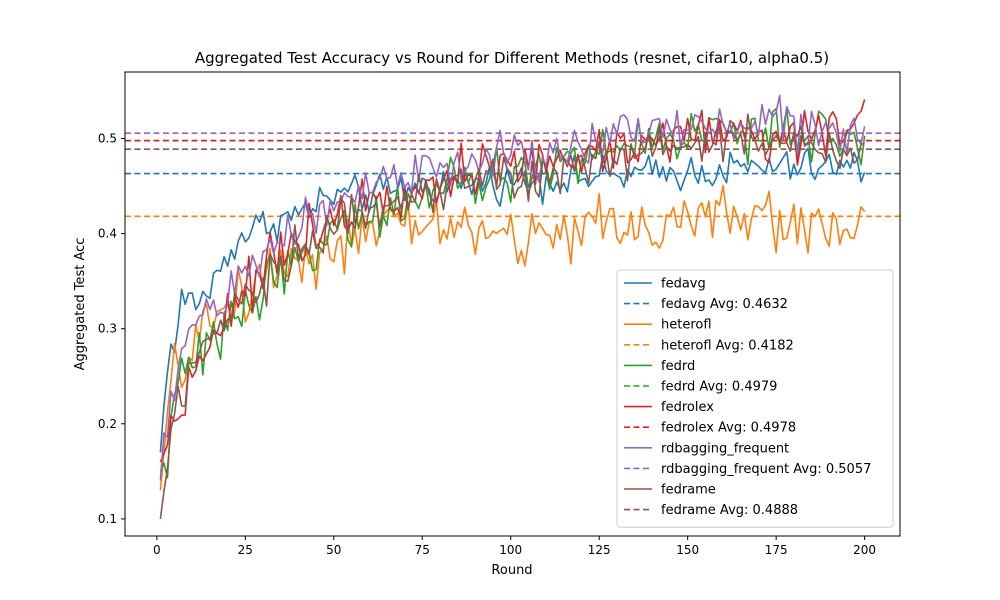 This screenshot has width=1000, height=600. Describe the element at coordinates (512, 175) in the screenshot. I see `average-lines` at that location.